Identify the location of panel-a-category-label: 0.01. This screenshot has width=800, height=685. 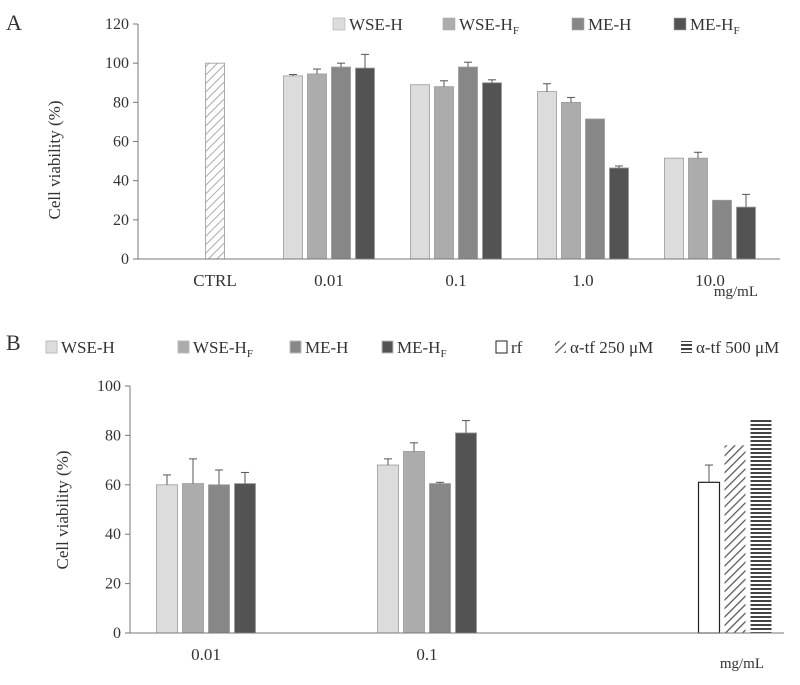
(329, 280).